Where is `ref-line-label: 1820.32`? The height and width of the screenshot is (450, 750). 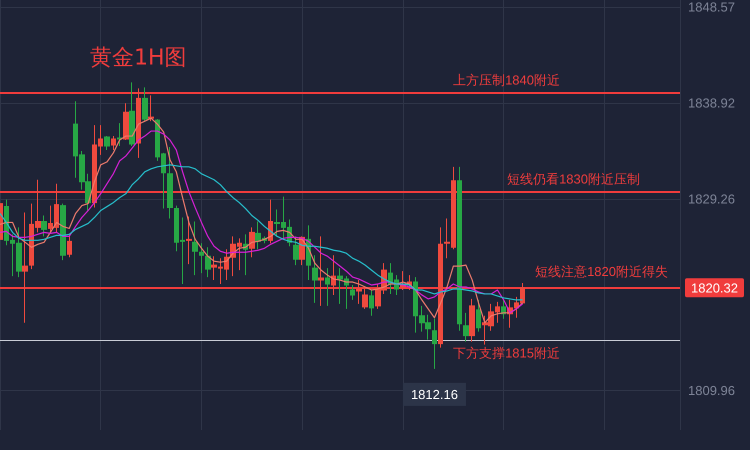
ref-line-label: 1820.32 is located at coordinates (714, 288).